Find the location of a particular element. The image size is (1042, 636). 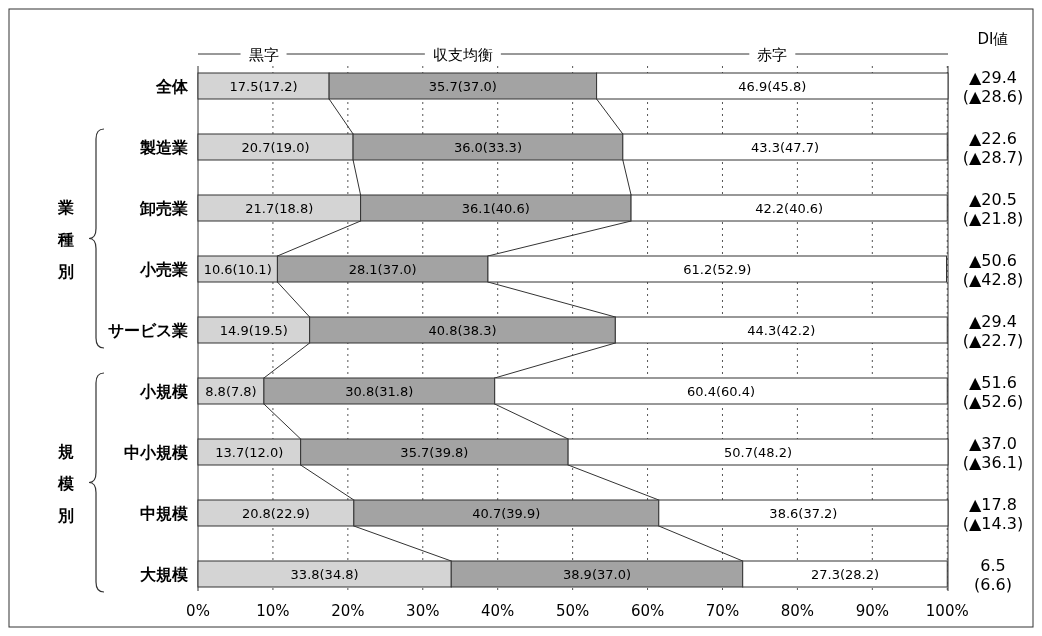

data-label: 50.7(48.2) is located at coordinates (758, 452).